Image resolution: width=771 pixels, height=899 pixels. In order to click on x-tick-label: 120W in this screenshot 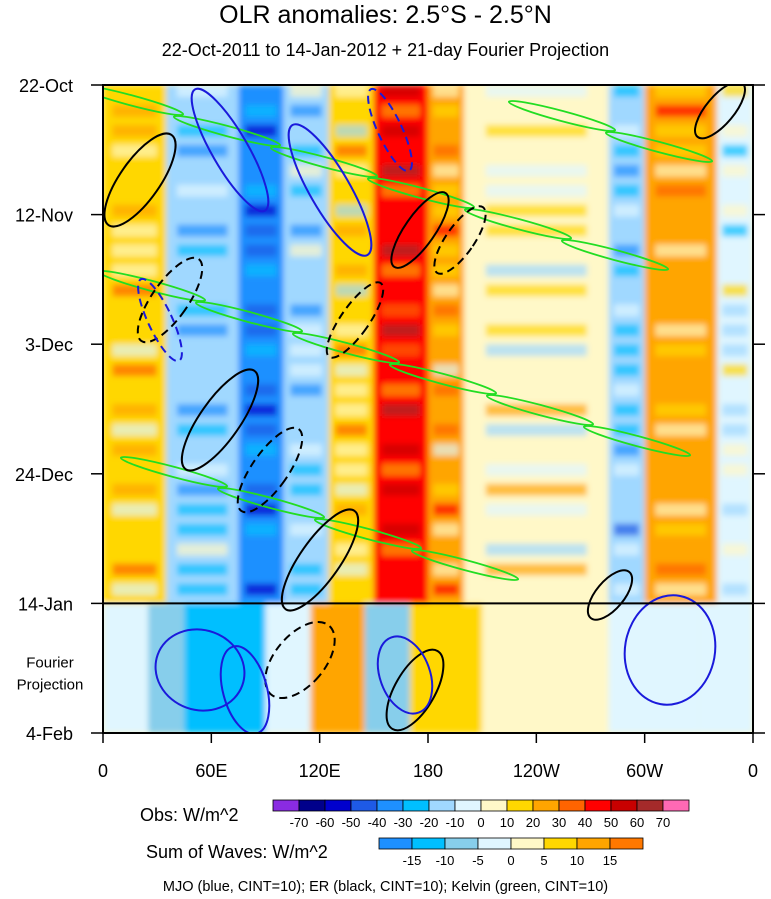, I will do `click(536, 771)`.